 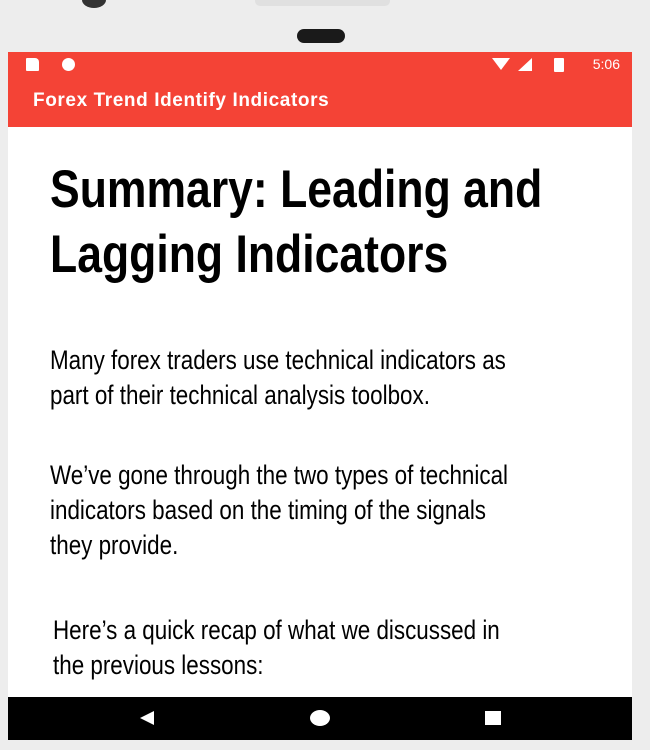 I want to click on recents-icon, so click(x=493, y=718).